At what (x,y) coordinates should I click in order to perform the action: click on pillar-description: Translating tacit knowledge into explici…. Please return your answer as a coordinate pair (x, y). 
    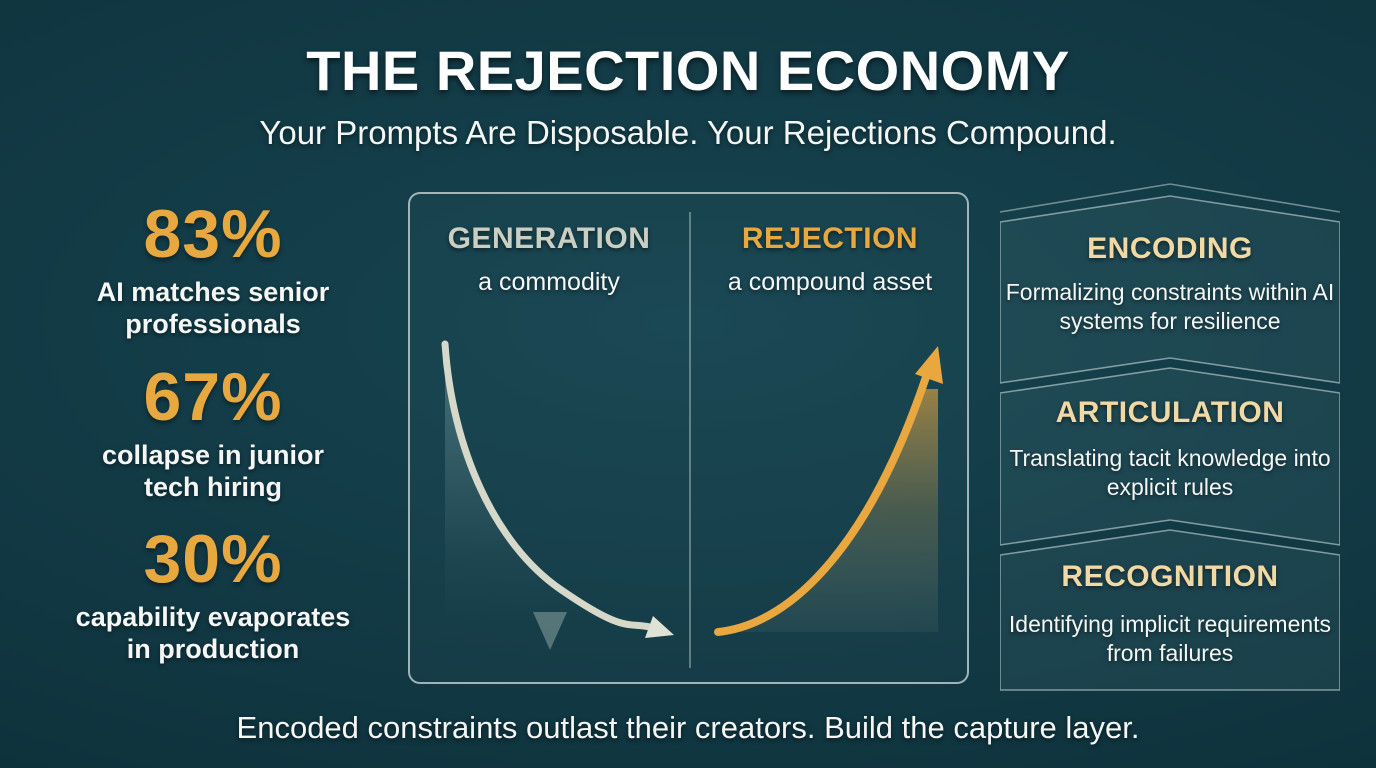
    Looking at the image, I should click on (1170, 473).